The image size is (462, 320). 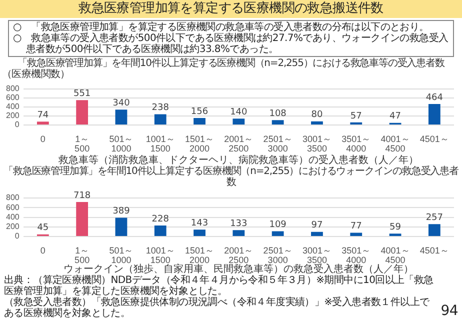 What do you see at coordinates (239, 113) in the screenshot?
I see `data-label: 140` at bounding box center [239, 113].